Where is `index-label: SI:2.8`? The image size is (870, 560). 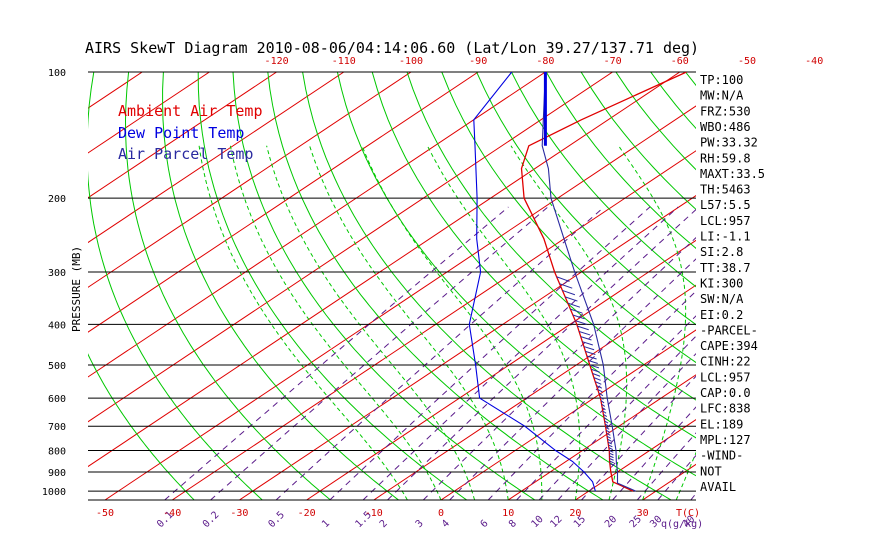
index-label: SI:2.8 is located at coordinates (721, 252).